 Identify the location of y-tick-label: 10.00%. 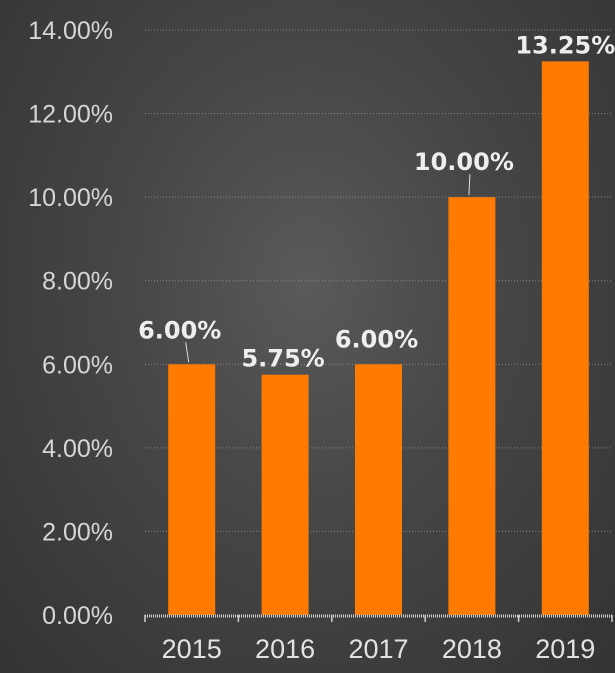
(70, 198).